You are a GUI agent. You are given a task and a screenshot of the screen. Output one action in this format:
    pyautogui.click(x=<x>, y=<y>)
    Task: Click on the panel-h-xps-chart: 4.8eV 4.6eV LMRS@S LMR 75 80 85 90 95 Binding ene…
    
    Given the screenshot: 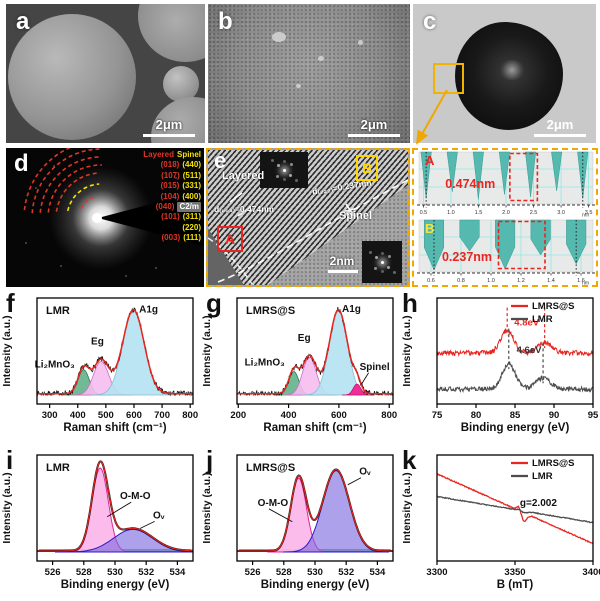 What is the action you would take?
    pyautogui.click(x=500, y=367)
    